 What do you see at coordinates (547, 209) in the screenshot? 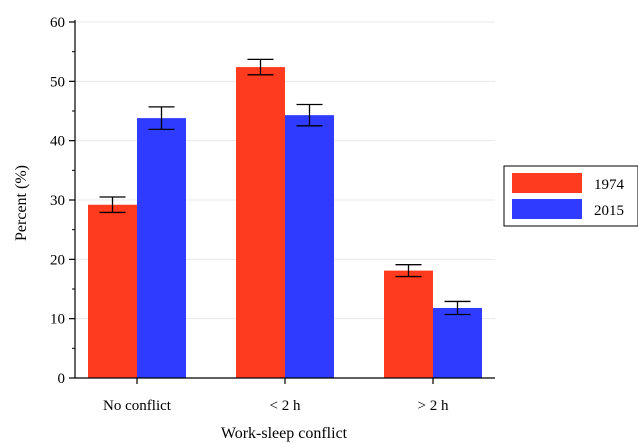
I see `legend-swatch-2015` at bounding box center [547, 209].